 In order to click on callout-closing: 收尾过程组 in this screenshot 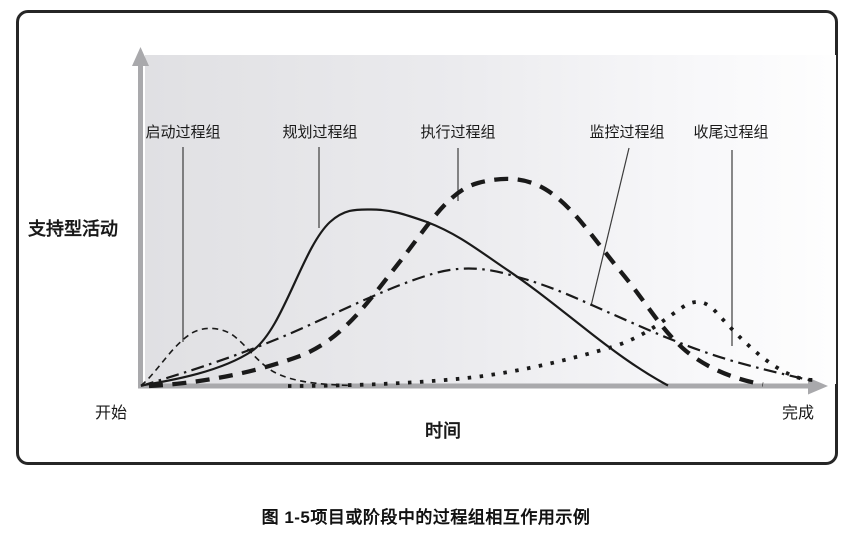, I will do `click(731, 132)`.